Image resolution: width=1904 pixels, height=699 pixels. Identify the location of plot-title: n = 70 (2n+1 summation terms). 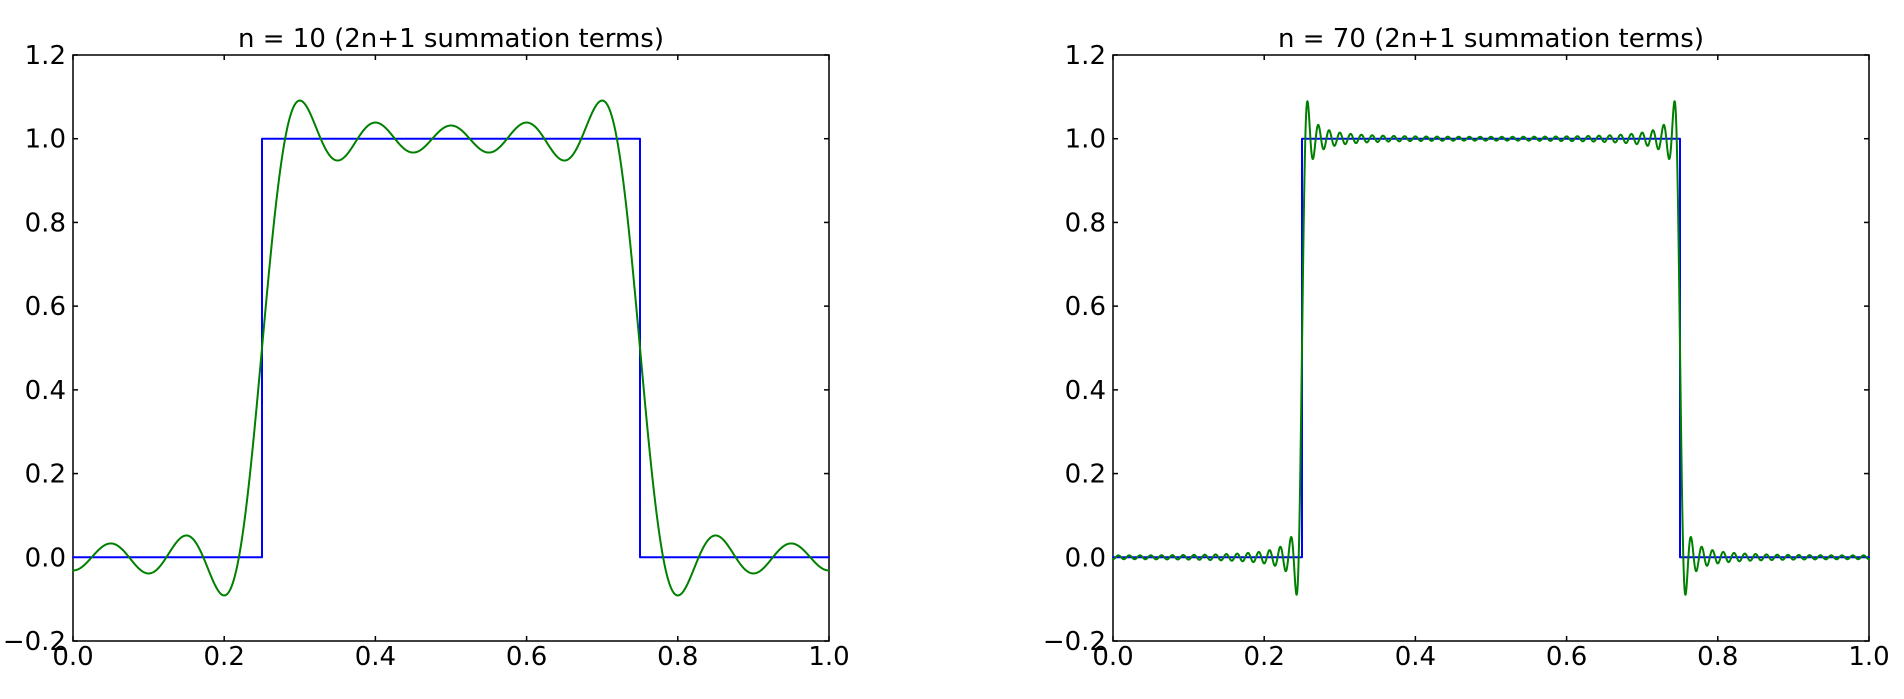
(1491, 39).